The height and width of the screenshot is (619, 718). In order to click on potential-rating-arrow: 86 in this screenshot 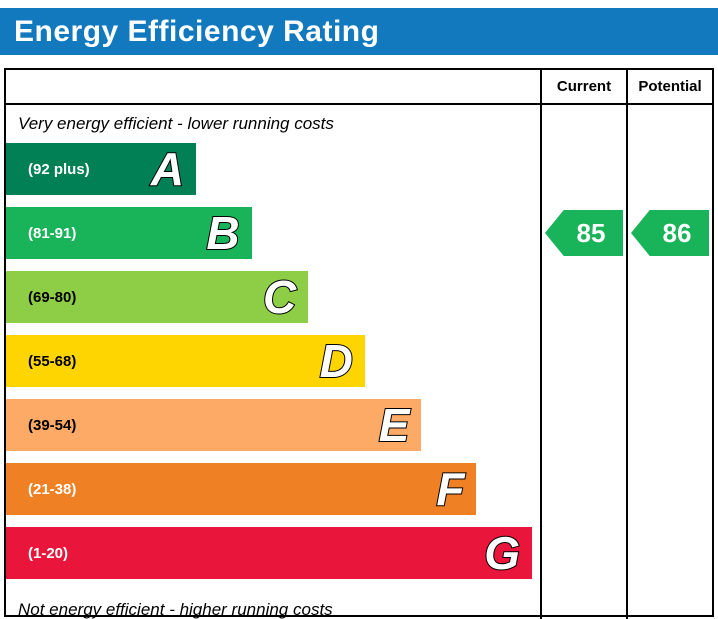, I will do `click(670, 233)`.